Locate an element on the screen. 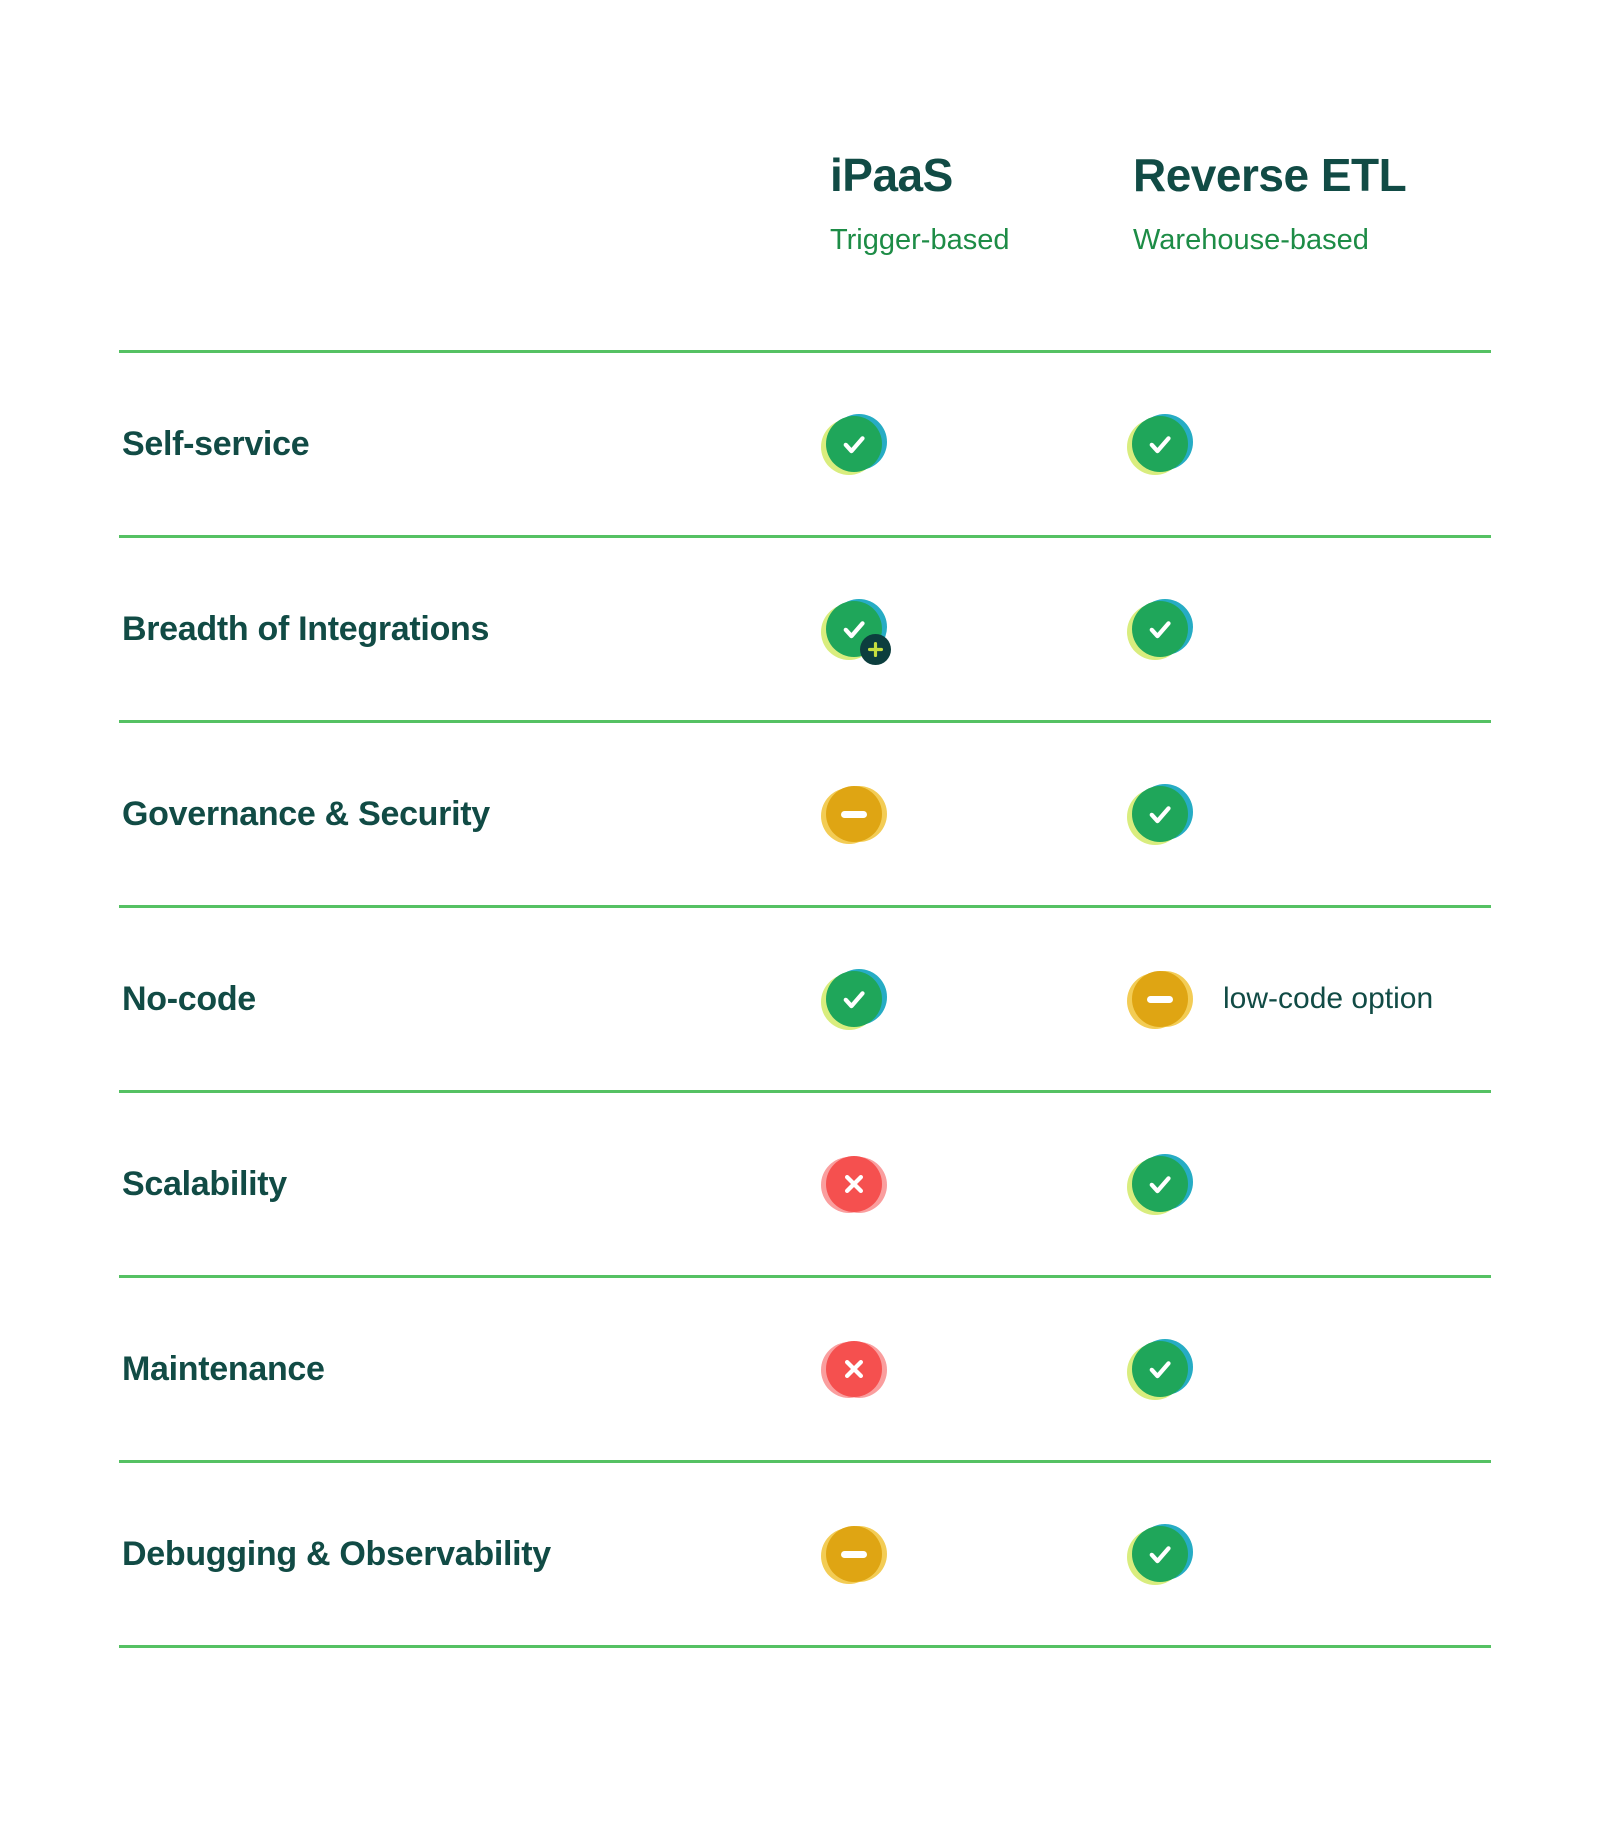  table-row: Scalability is located at coordinates (805, 1182).